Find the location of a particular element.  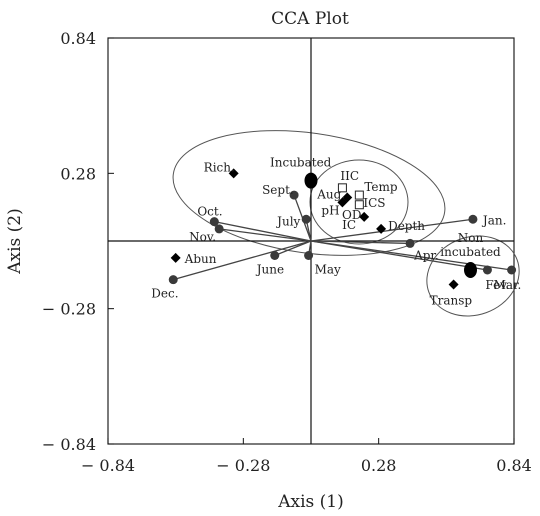

point-fev is located at coordinates (487, 270).